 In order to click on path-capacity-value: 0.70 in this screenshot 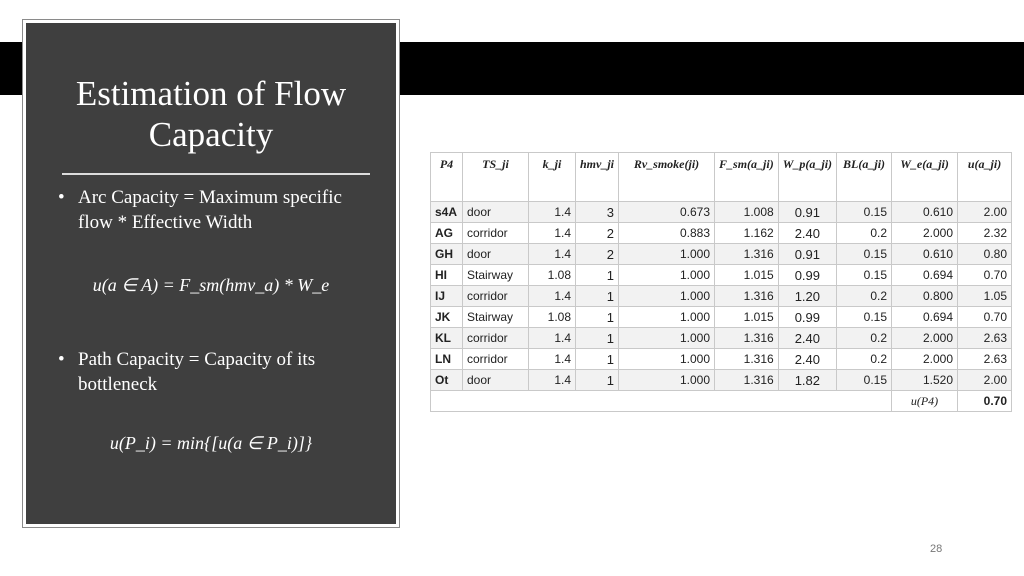, I will do `click(985, 401)`.